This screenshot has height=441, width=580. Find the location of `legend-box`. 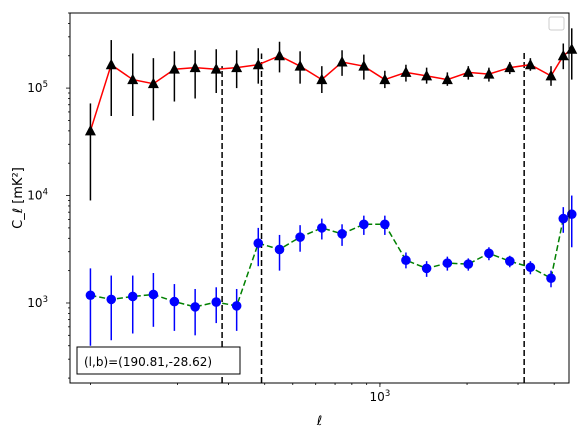

legend-box is located at coordinates (556, 23).